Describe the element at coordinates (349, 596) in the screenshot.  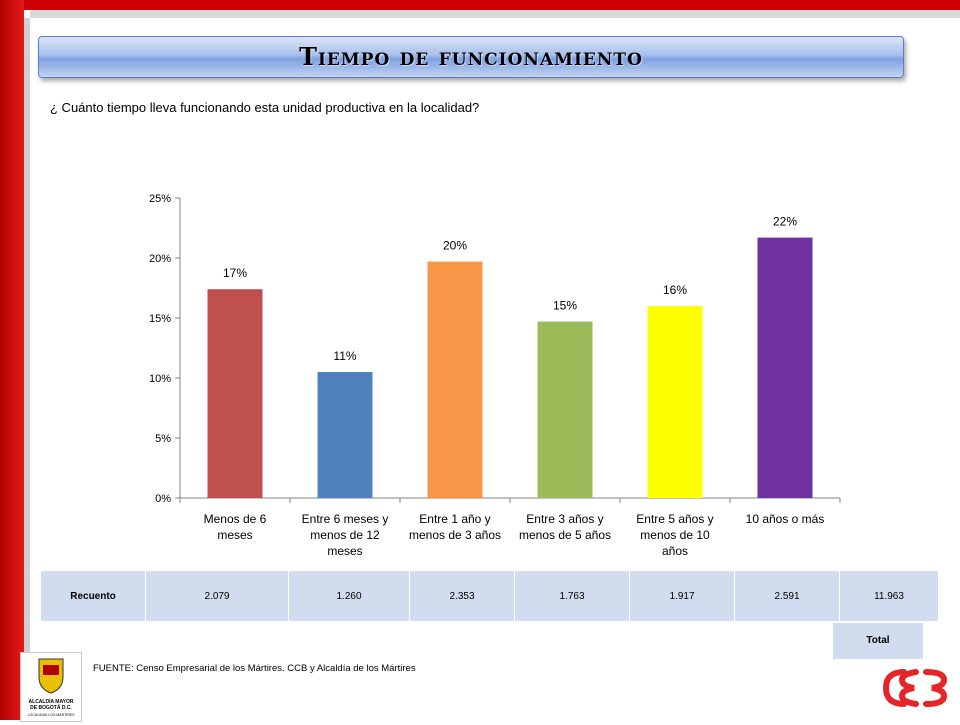
I see `table-cell: 1.260` at that location.